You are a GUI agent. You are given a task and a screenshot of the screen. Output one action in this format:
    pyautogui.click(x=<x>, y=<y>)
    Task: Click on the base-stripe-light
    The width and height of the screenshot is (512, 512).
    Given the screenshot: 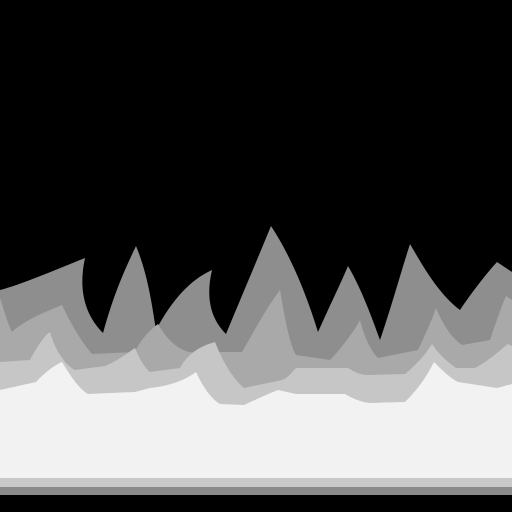 What is the action you would take?
    pyautogui.click(x=256, y=482)
    